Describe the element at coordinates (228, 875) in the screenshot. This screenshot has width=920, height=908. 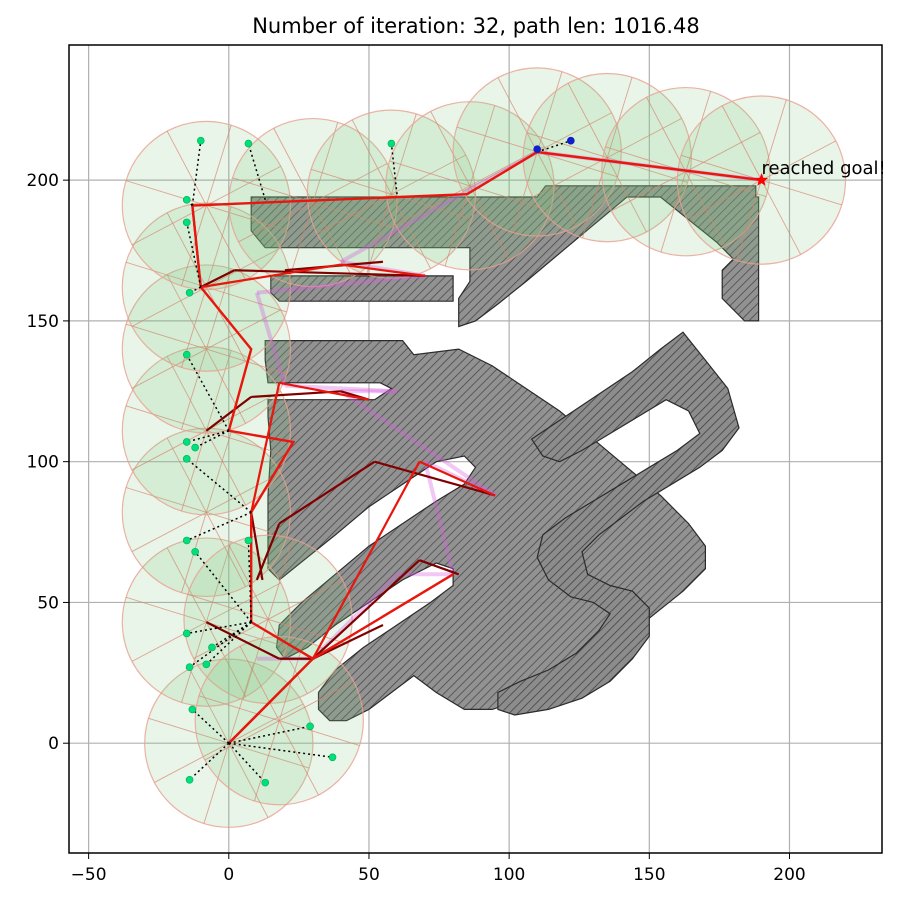
I see `x-tick-label: 0` at that location.